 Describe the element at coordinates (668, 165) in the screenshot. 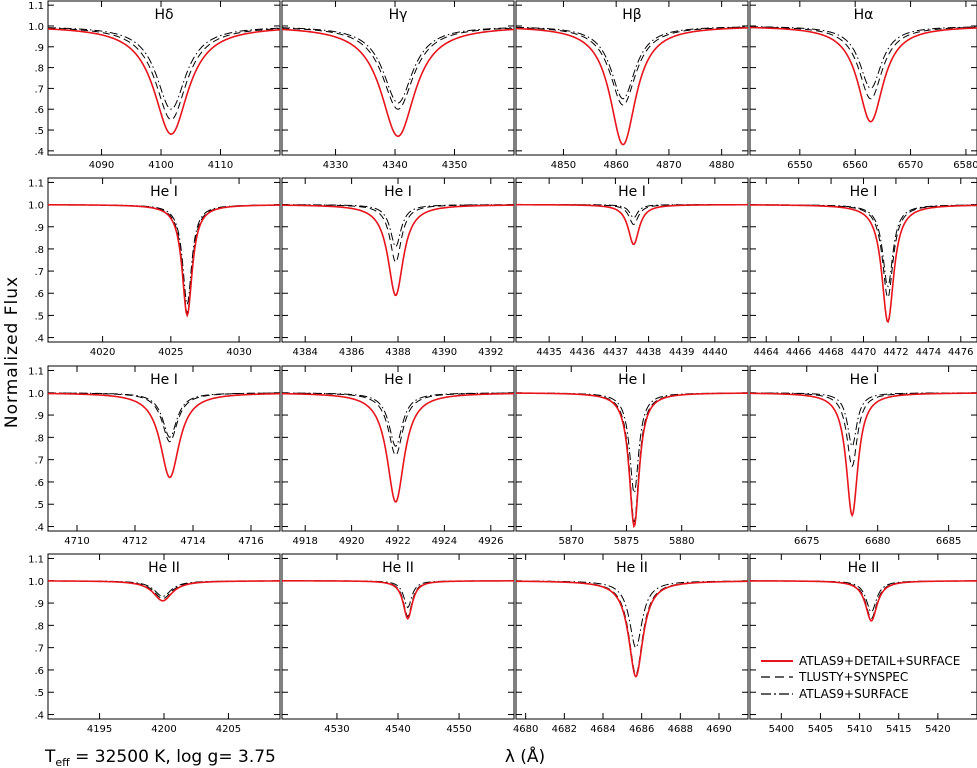

I see `x-tick-label: 4870` at that location.